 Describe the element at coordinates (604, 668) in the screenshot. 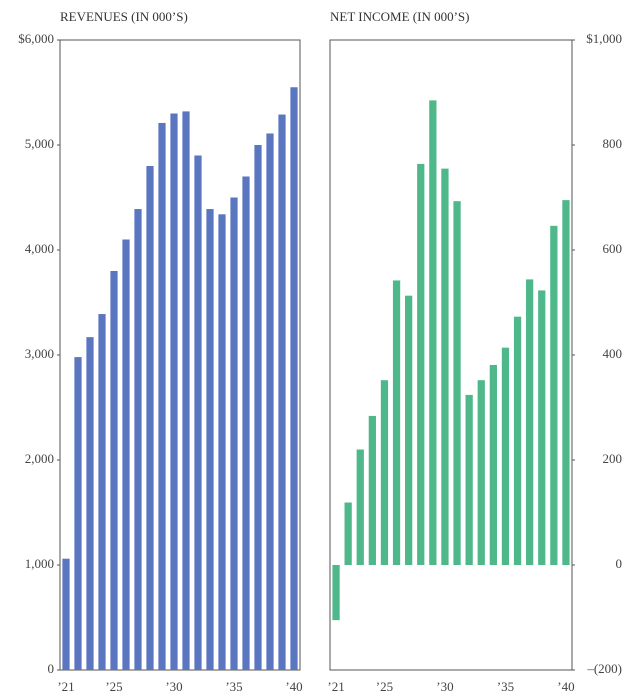

I see `y-tick-label: –(200)` at that location.